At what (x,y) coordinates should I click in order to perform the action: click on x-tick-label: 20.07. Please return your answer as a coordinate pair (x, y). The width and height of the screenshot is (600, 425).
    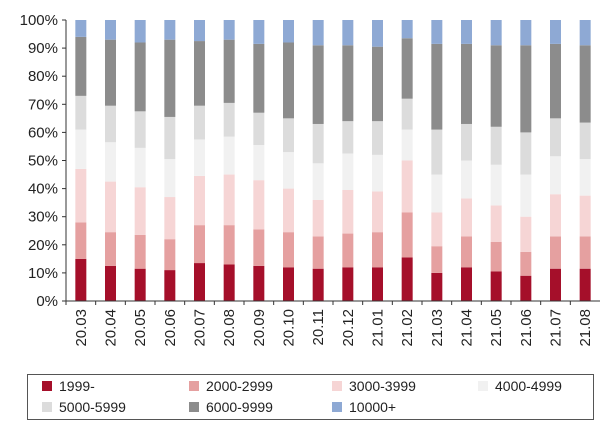
    Looking at the image, I should click on (200, 328).